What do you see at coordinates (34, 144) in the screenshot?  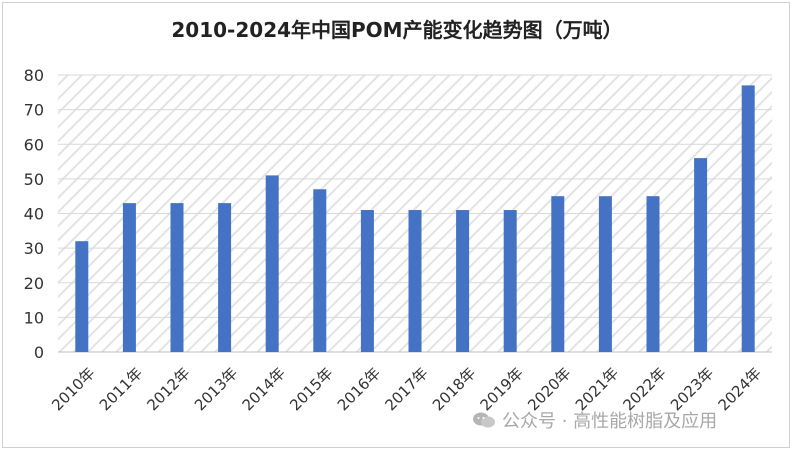 I see `y-tick-label: 60` at bounding box center [34, 144].